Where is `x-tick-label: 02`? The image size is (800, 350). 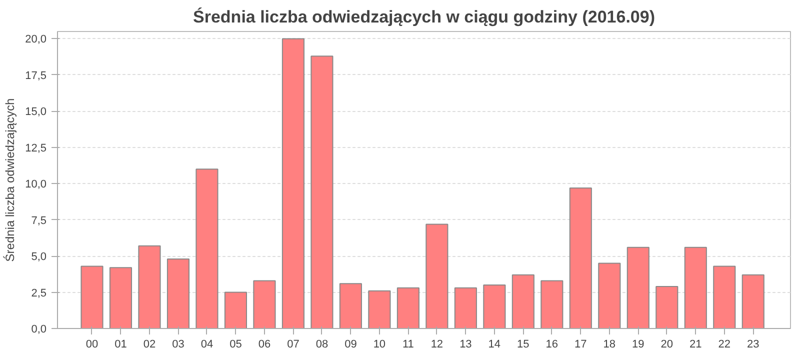 x-tick-label: 02 is located at coordinates (149, 344).